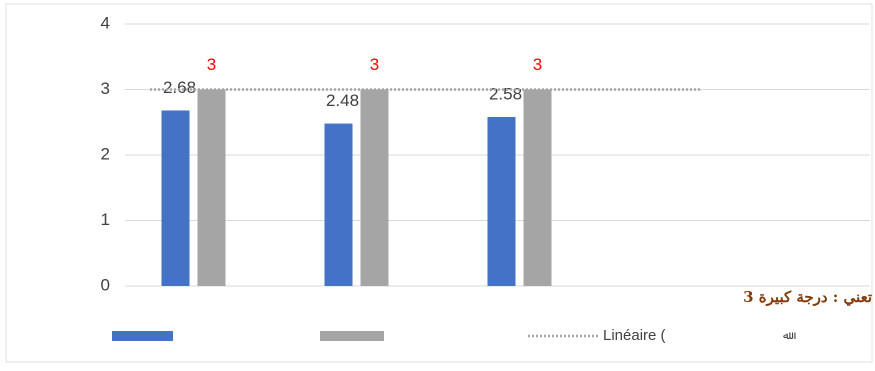  What do you see at coordinates (807, 297) in the screenshot?
I see `annotation: 3 تعني : درجة كبيرة` at bounding box center [807, 297].